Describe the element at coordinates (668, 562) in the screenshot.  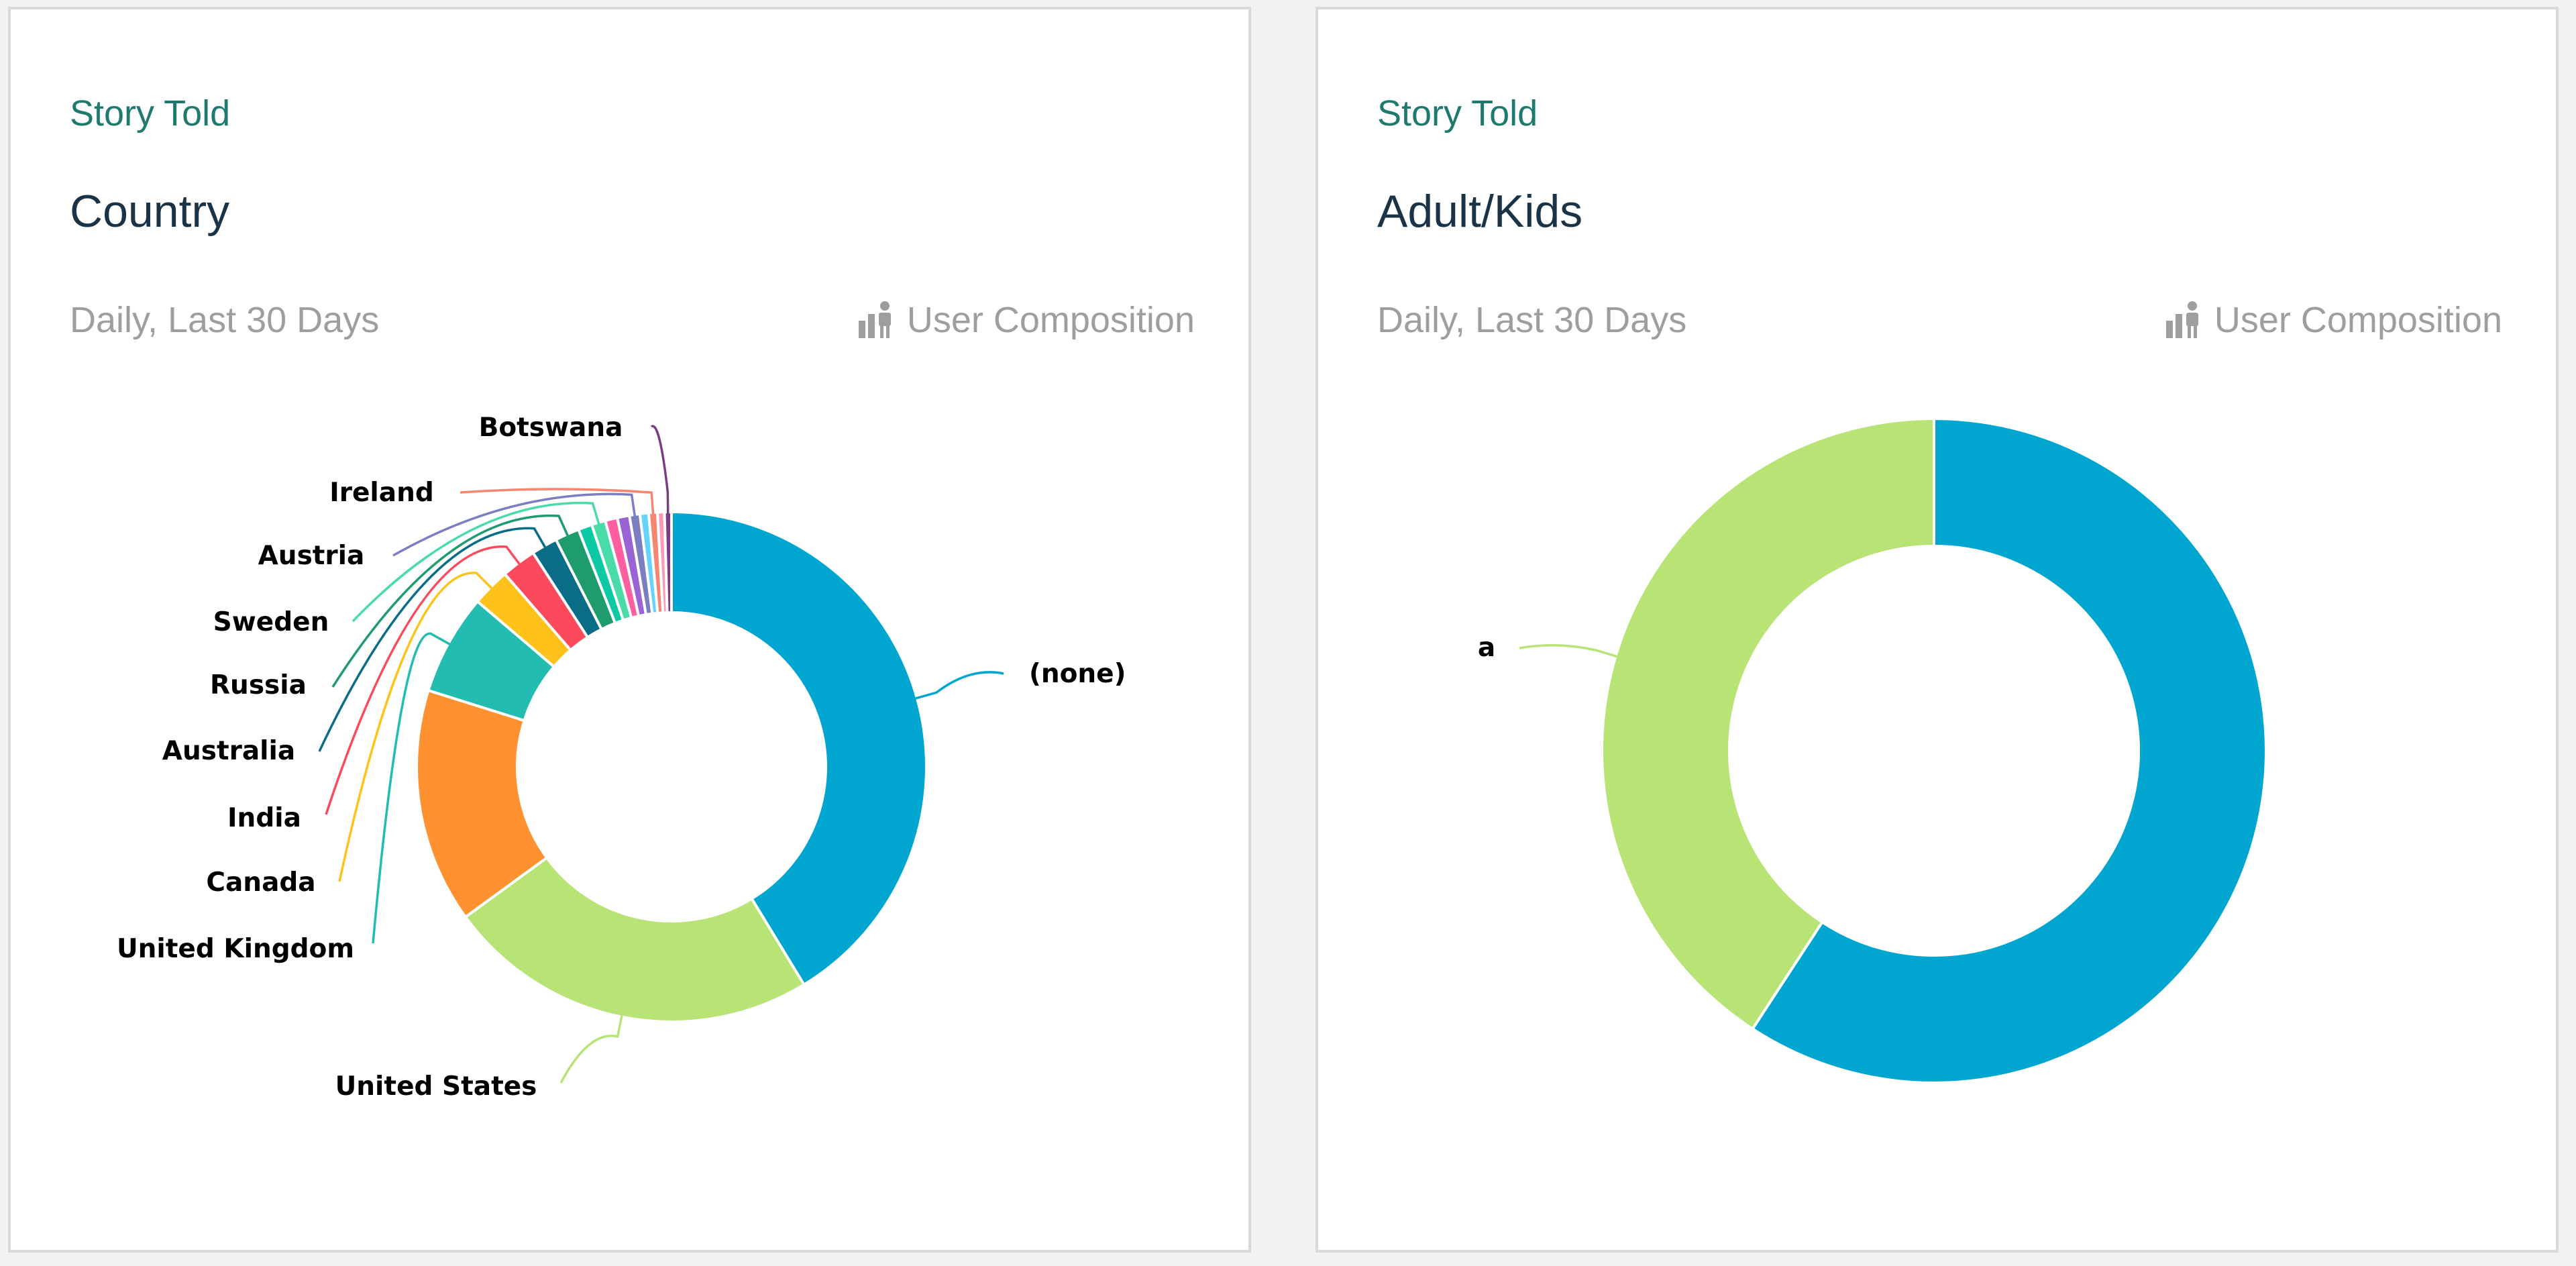
I see `donut-slice-botswana` at that location.